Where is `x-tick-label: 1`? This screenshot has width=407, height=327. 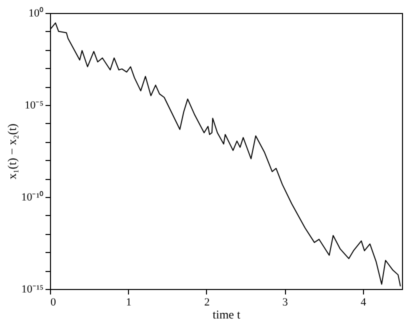
x-tick-label: 1 is located at coordinates (129, 302).